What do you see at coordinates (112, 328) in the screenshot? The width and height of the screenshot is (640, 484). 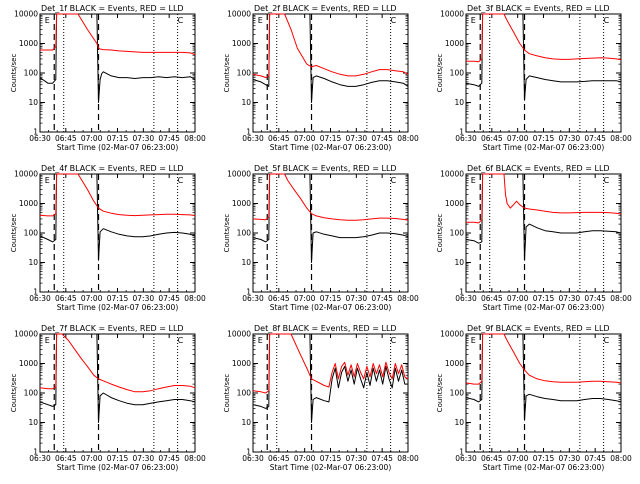 I see `chart-title: Det_7f BLACK = Events, RED = LLD` at bounding box center [112, 328].